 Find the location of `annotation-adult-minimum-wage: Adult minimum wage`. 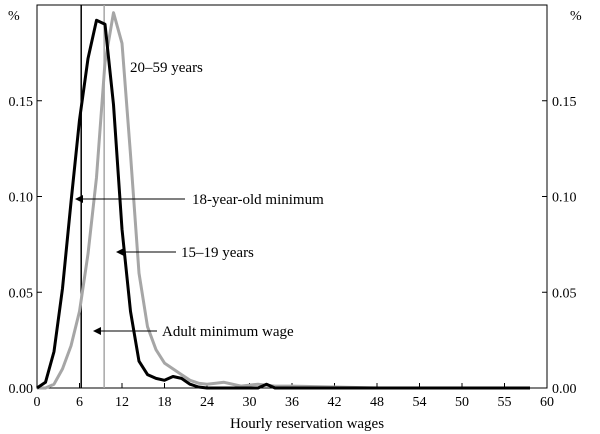

annotation-adult-minimum-wage: Adult minimum wage is located at coordinates (228, 332).